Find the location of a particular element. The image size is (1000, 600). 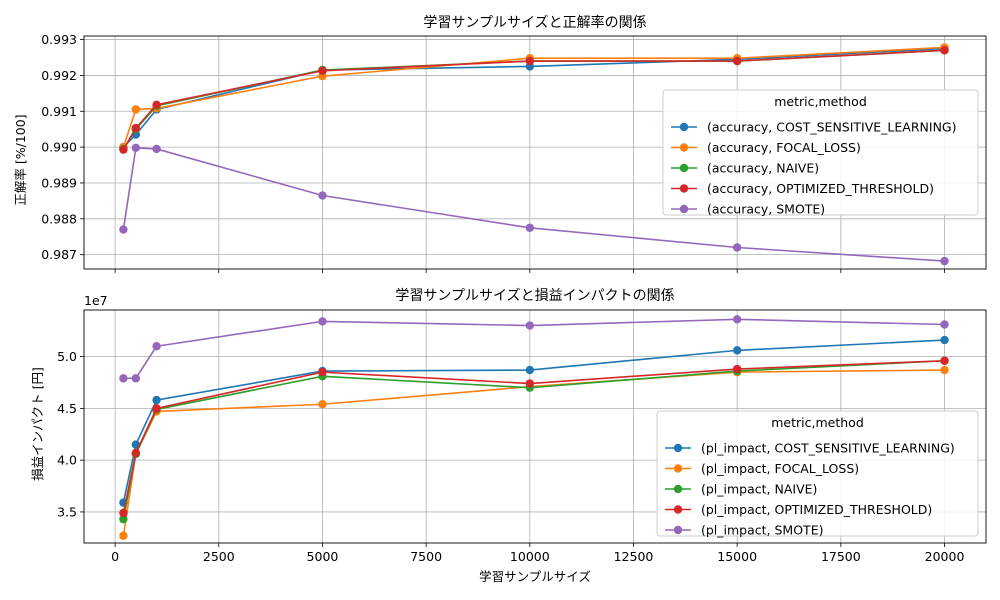

pl-impact-x-tick-label: 15000 is located at coordinates (737, 556).